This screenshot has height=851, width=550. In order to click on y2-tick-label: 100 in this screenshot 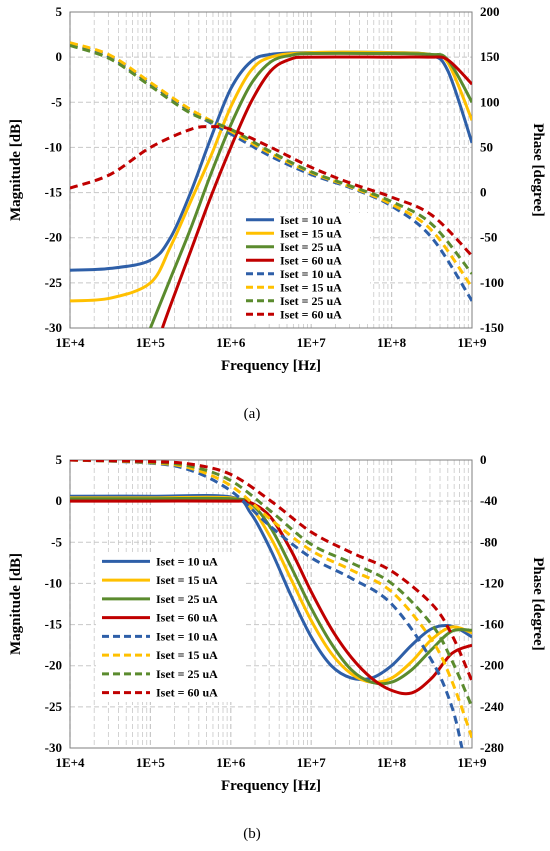, I will do `click(490, 101)`.